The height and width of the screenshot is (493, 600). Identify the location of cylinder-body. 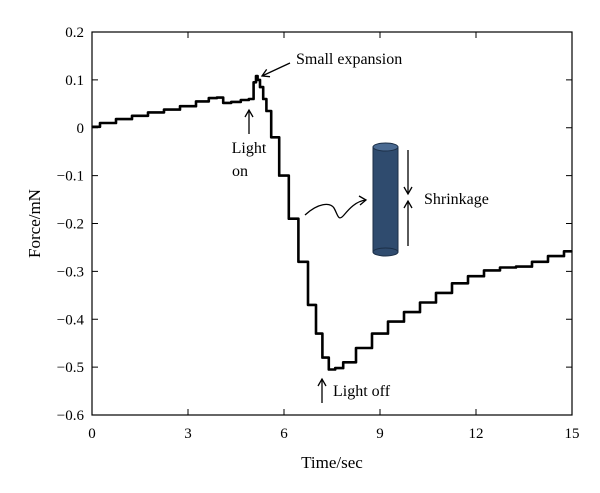
(385, 199).